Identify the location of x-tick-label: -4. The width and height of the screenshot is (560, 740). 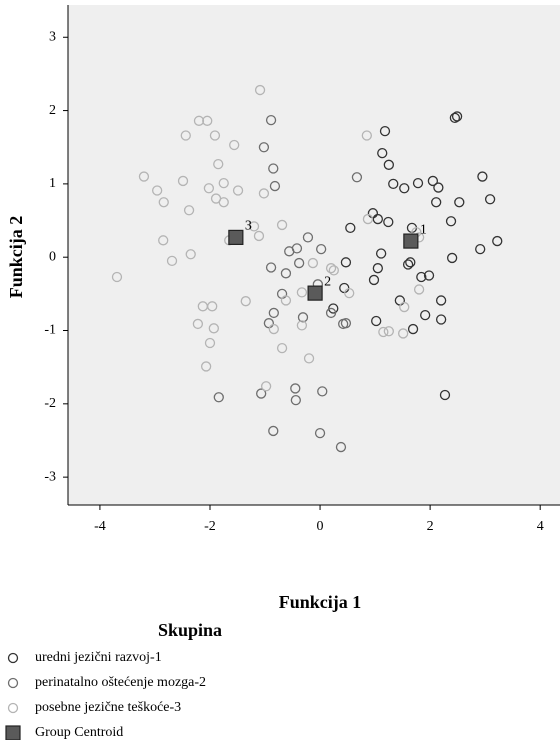
(100, 526).